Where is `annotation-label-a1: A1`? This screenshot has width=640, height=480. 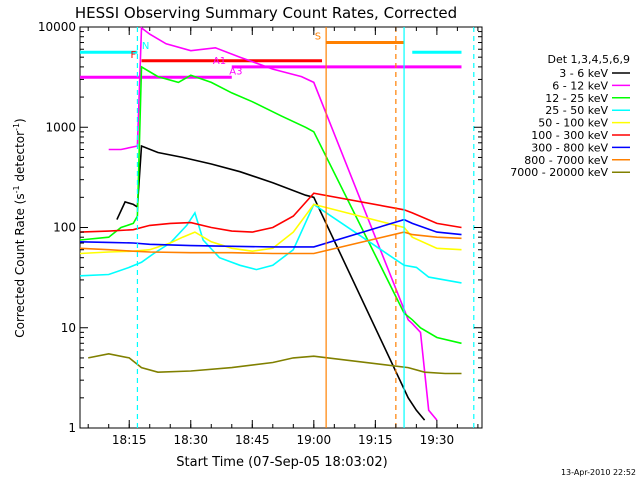 annotation-label-a1: A1 is located at coordinates (219, 61).